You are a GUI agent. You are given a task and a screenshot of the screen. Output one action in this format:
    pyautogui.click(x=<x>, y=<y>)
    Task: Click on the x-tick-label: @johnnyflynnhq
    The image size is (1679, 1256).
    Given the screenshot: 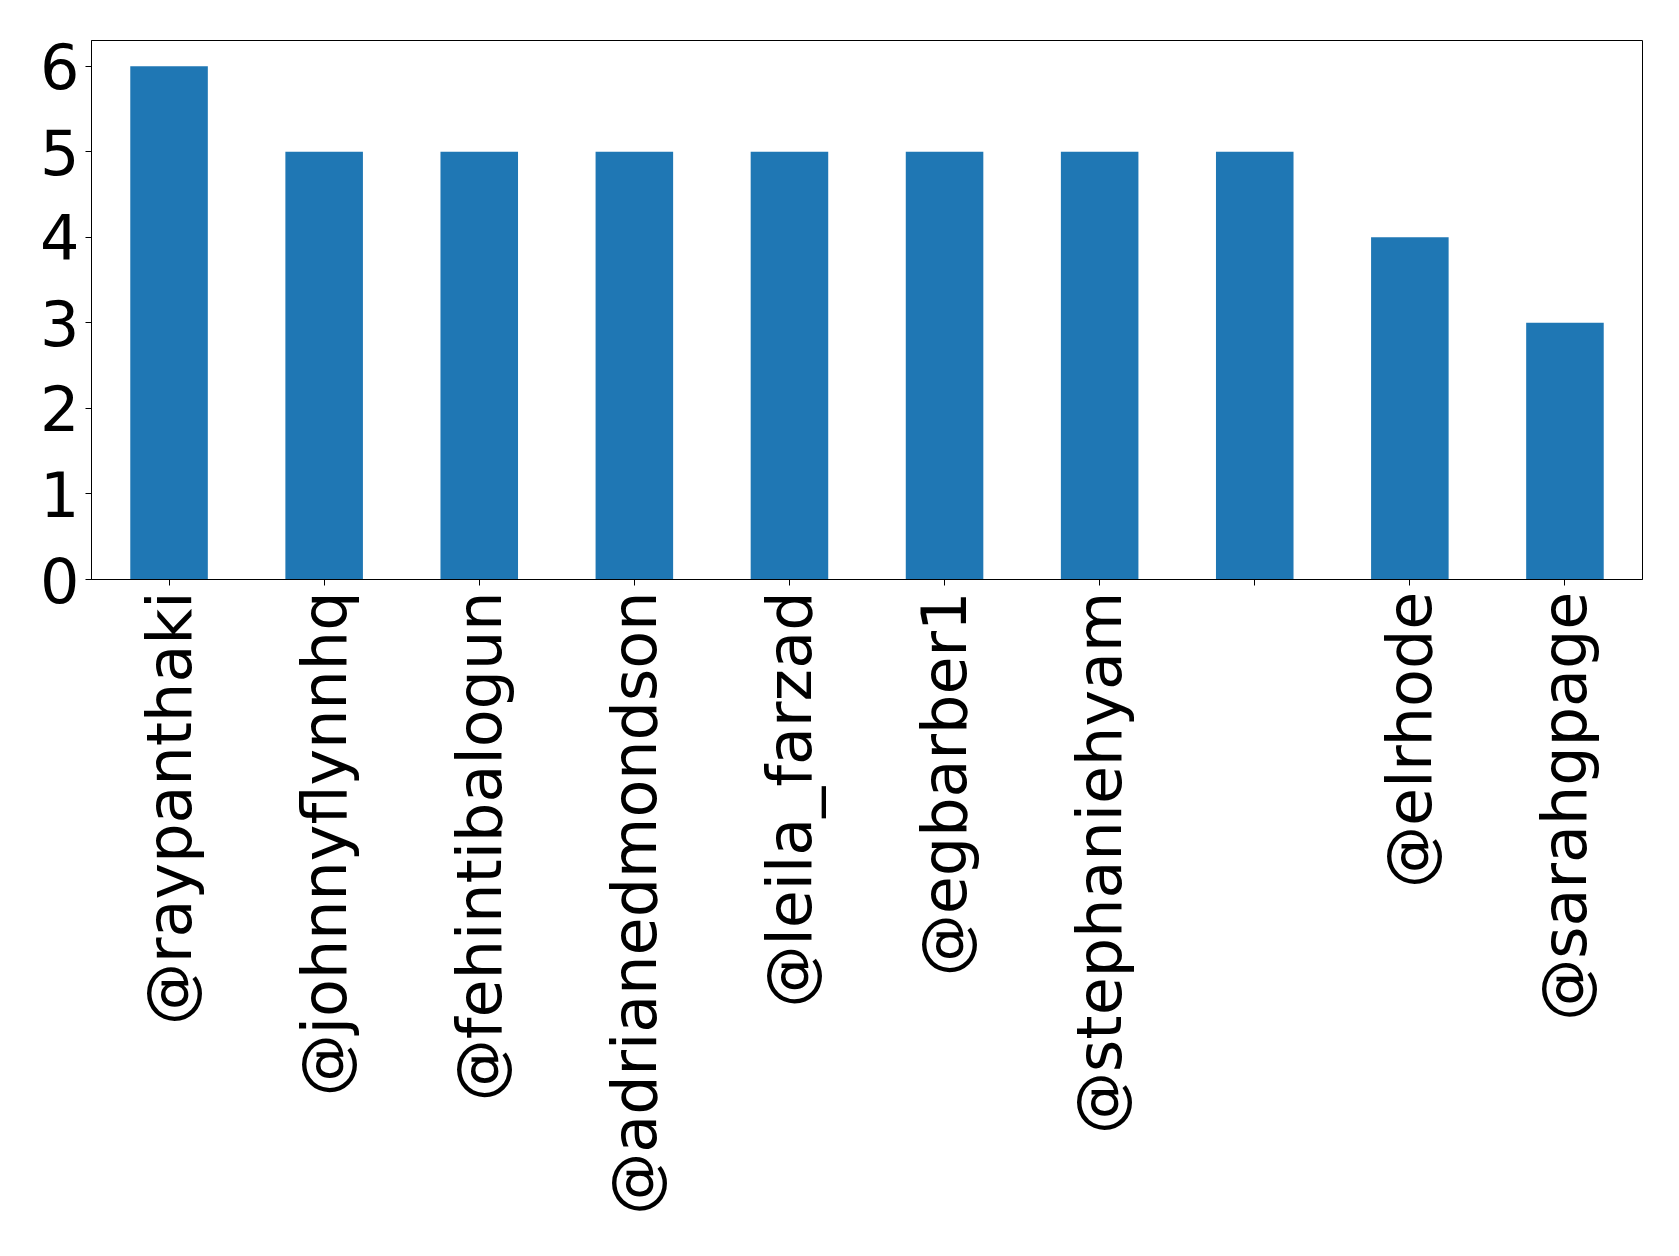 What is the action you would take?
    pyautogui.click(x=324, y=844)
    